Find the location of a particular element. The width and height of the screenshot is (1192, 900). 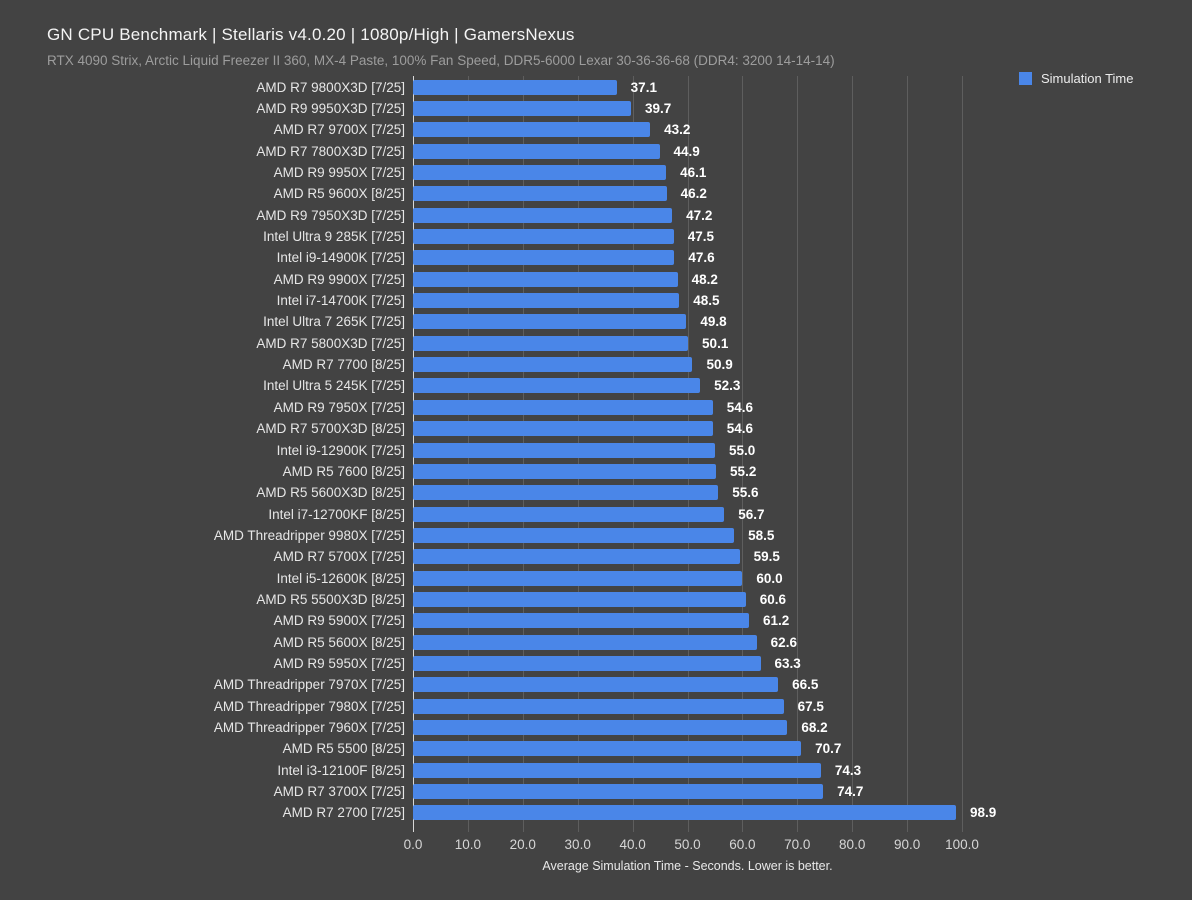

value-label: 39.7 is located at coordinates (658, 109).